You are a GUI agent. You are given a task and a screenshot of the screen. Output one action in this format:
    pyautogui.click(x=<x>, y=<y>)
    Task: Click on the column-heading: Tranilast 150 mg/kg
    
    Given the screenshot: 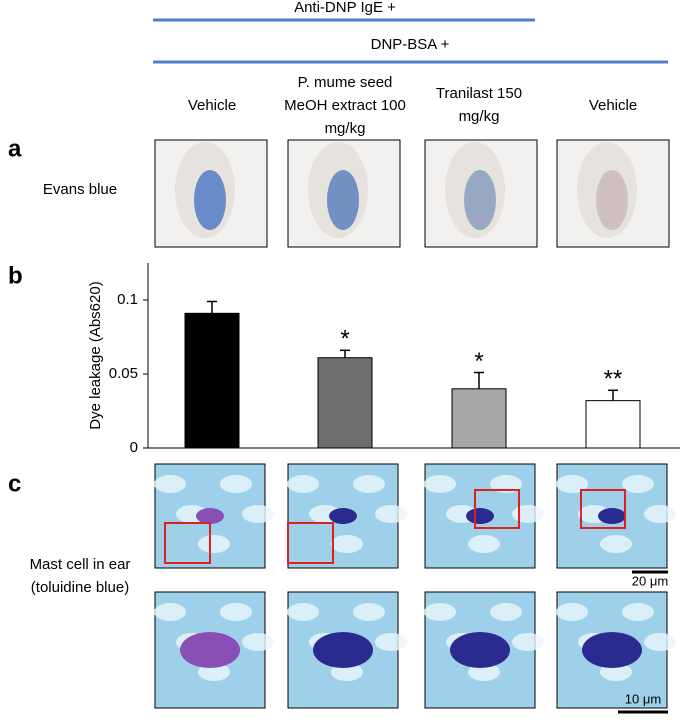 What is the action you would take?
    pyautogui.click(x=479, y=105)
    